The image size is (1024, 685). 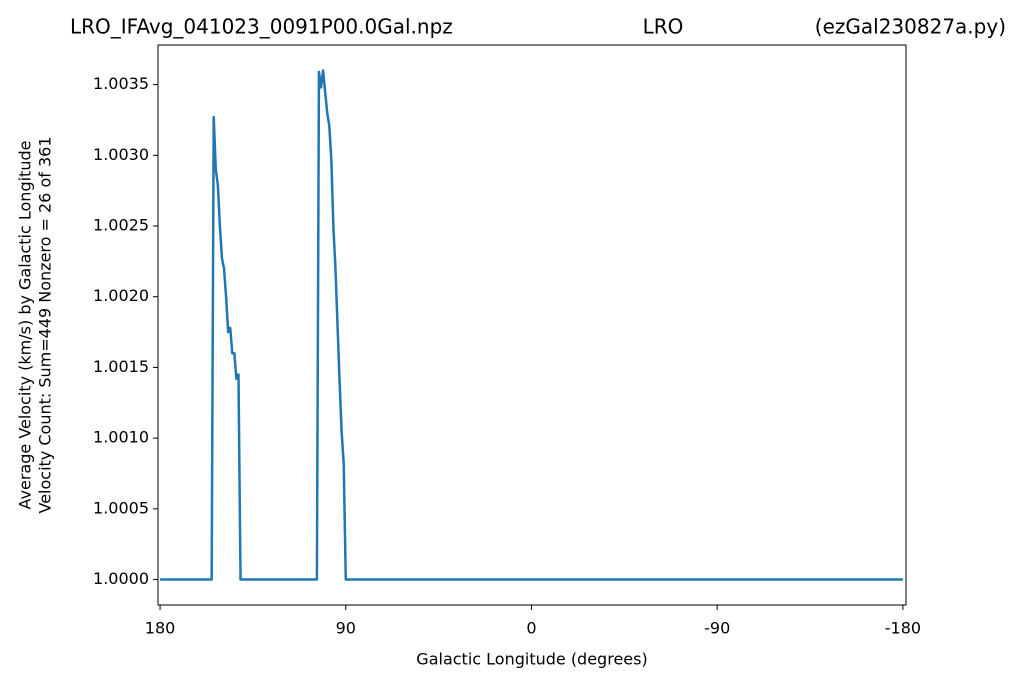 I want to click on y-tick-label: 1.0025, so click(x=121, y=225).